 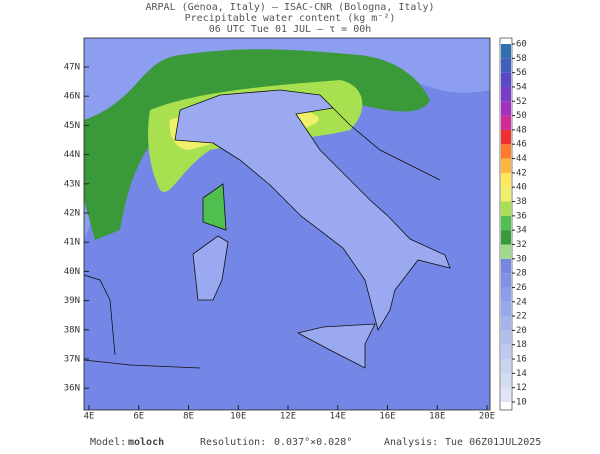 What do you see at coordinates (72, 68) in the screenshot?
I see `lat-label: 47N` at bounding box center [72, 68].